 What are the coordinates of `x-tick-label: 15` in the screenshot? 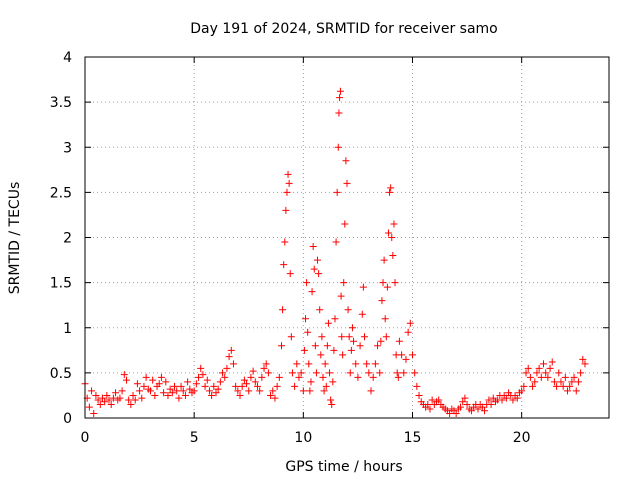 It's located at (413, 438).